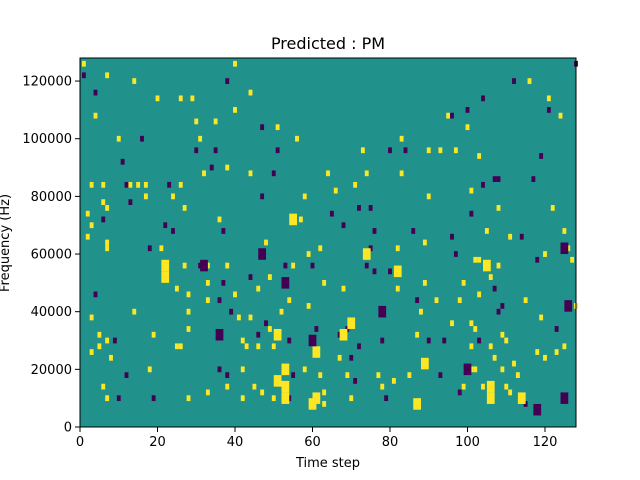 The image size is (640, 480). What do you see at coordinates (80, 442) in the screenshot?
I see `x-tick-label: 0` at bounding box center [80, 442].